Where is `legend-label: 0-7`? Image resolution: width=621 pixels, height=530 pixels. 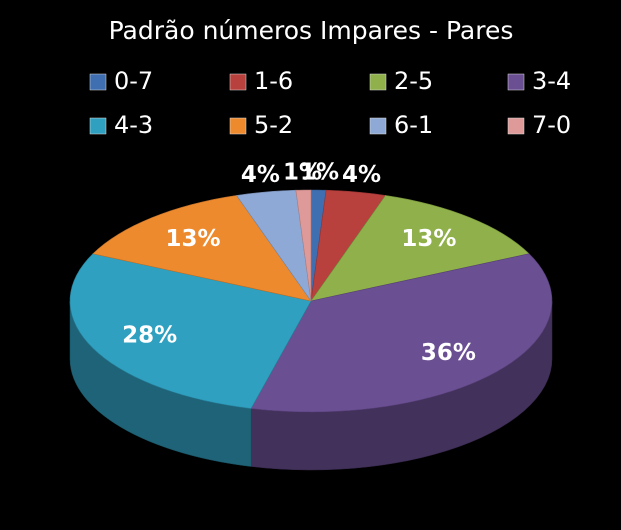
legend-label: 0-7 is located at coordinates (133, 81).